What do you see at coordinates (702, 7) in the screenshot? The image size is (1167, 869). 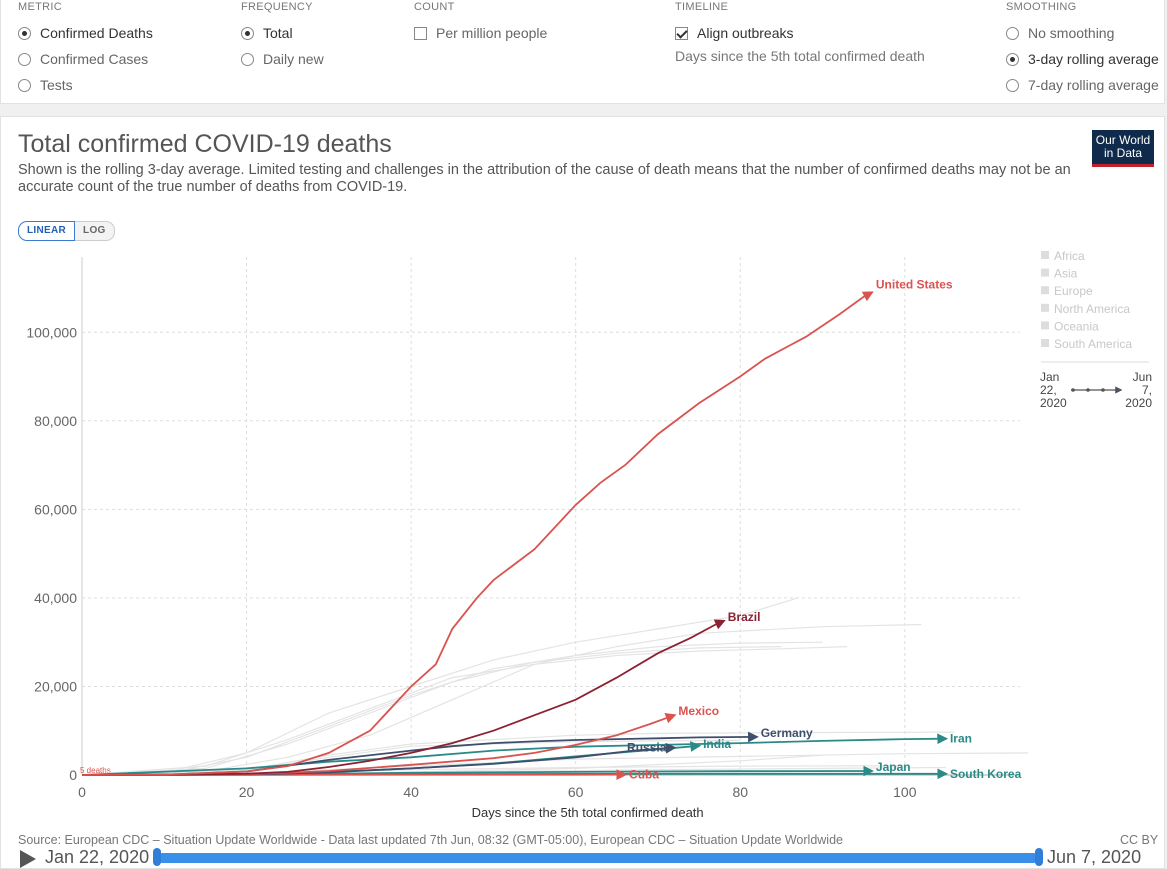 I see `timeline-title: TIMELINE` at bounding box center [702, 7].